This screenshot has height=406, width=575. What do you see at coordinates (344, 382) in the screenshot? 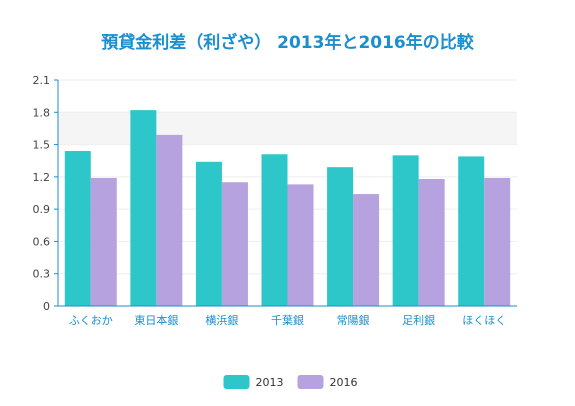
I see `legend-label-2016: 2016` at bounding box center [344, 382].